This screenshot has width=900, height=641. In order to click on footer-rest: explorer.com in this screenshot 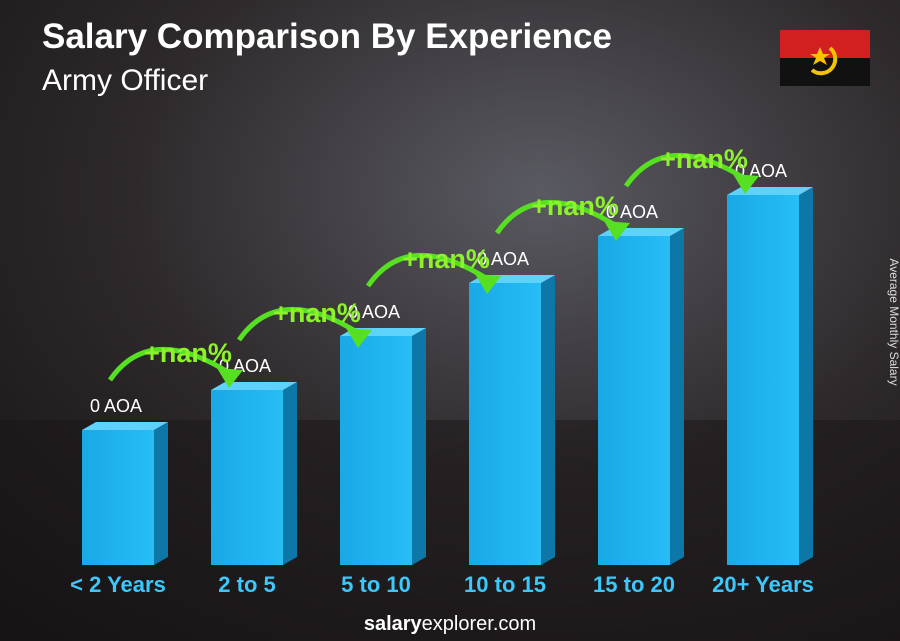, I will do `click(479, 624)`.